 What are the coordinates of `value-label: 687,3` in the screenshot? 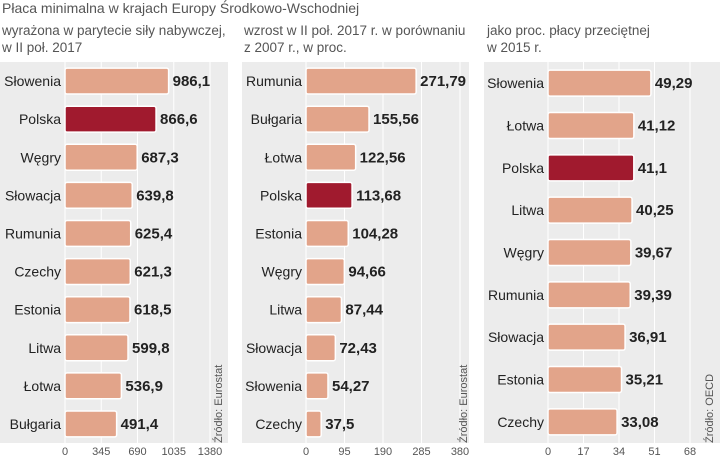 It's located at (160, 157).